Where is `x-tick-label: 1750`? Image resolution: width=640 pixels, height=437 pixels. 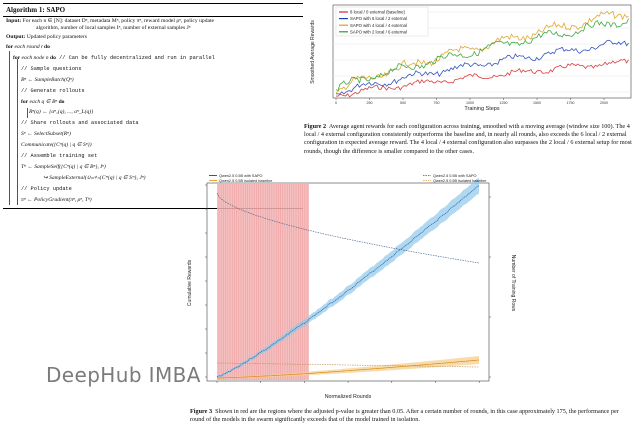
x-tick-label: 1750 is located at coordinates (571, 103).